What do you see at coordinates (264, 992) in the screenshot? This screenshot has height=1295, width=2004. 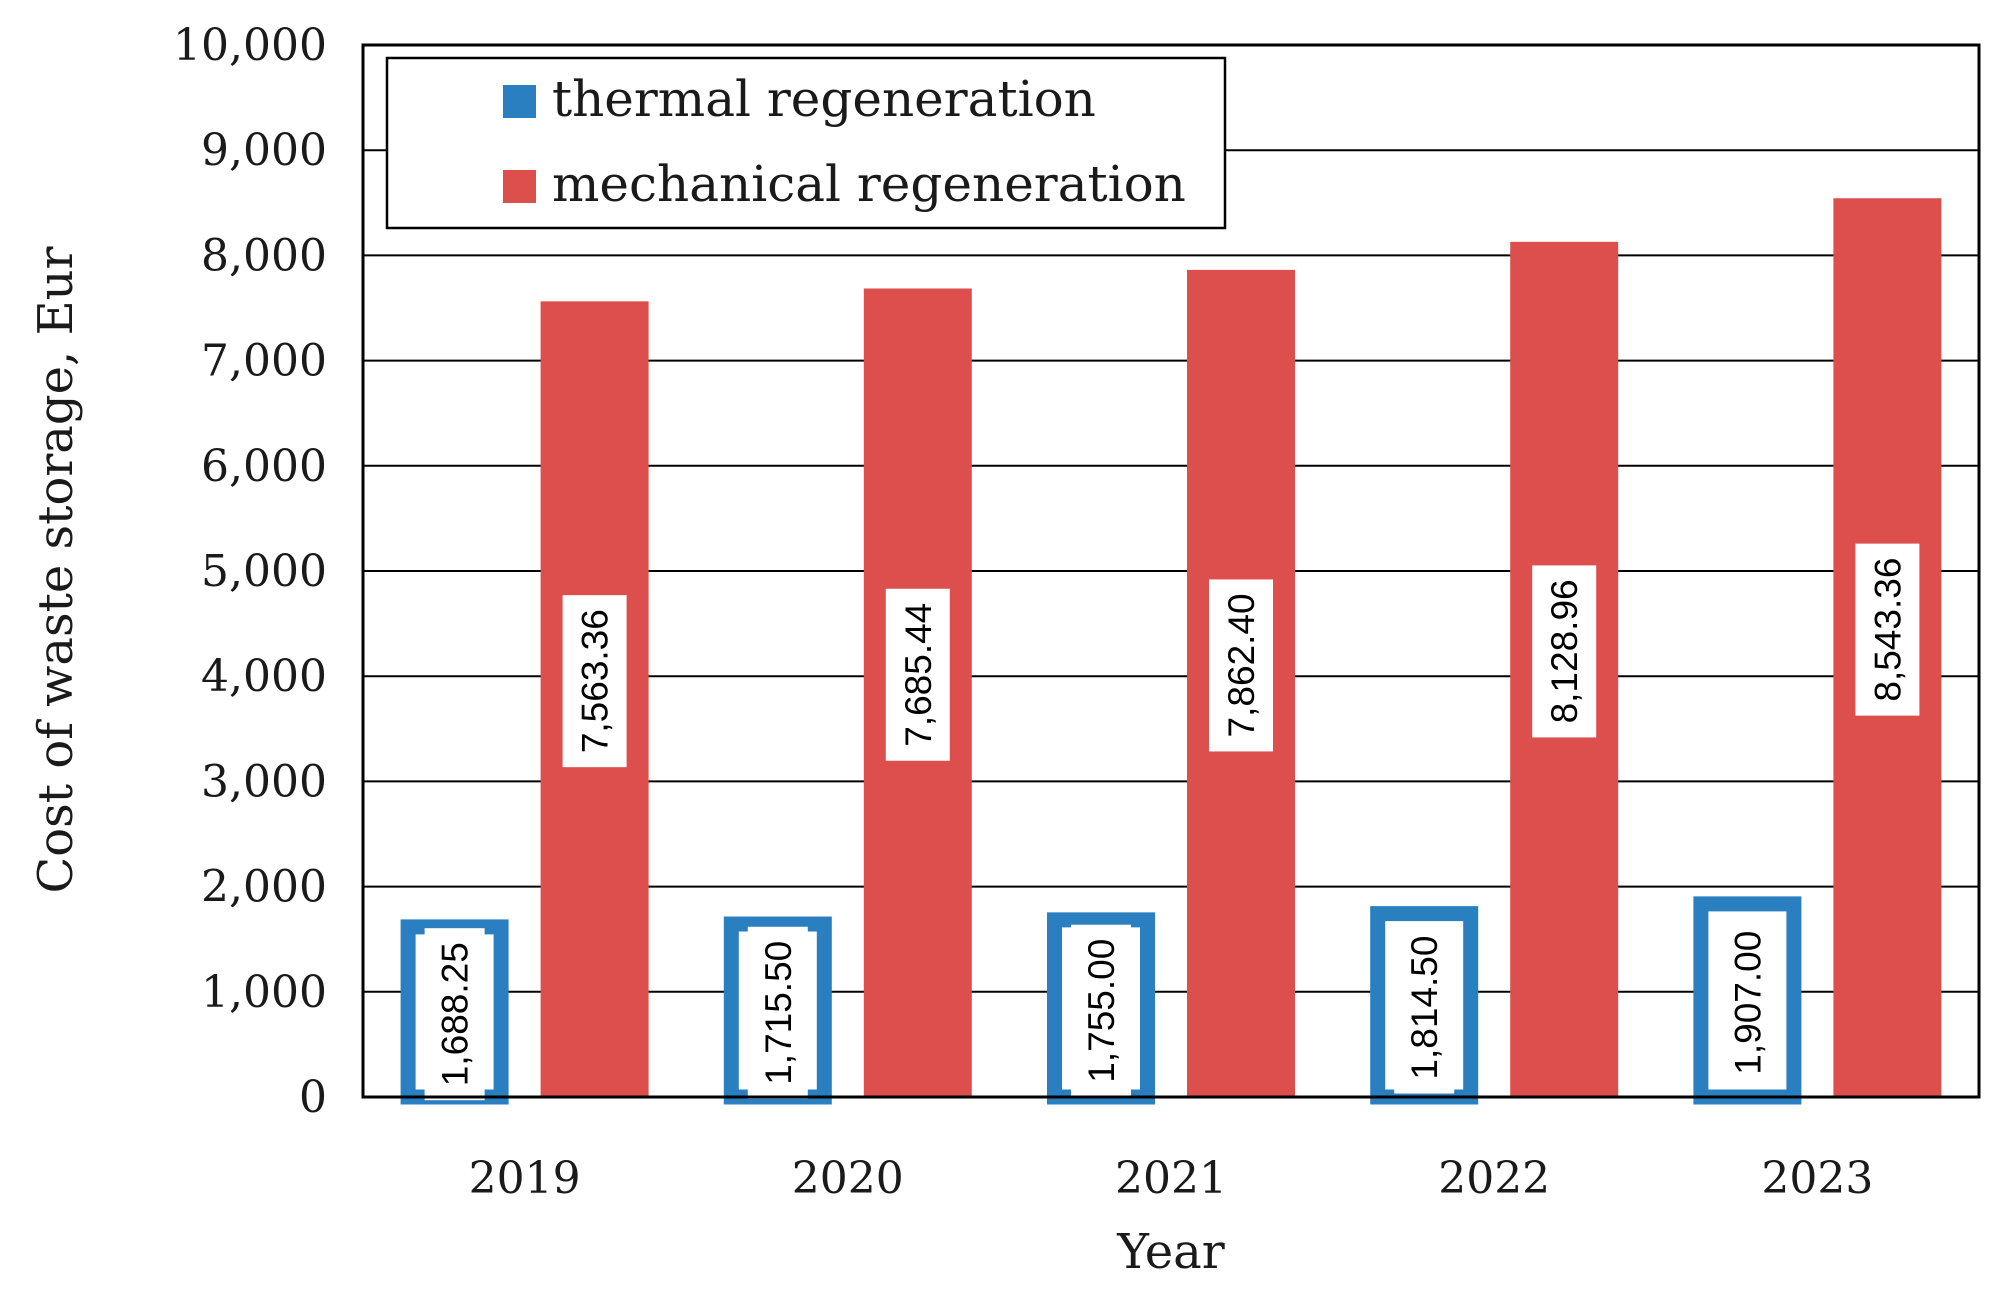 I see `y-tick-label-1000: 1,000` at bounding box center [264, 992].